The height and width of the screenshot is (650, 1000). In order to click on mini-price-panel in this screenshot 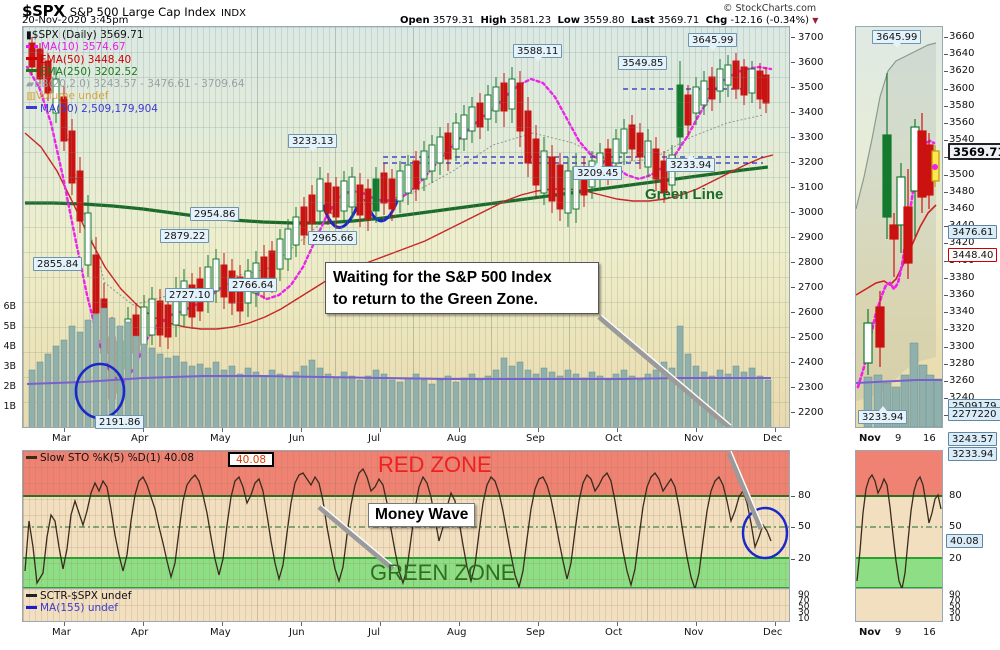, I will do `click(899, 227)`.